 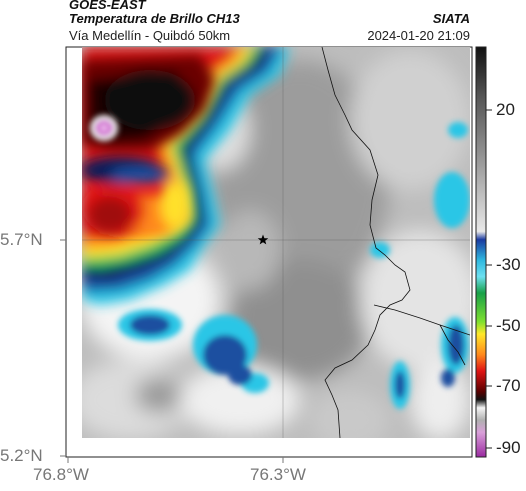 I want to click on route-subtitle: Vía Medellín - Quibdó 50km, so click(x=150, y=35).